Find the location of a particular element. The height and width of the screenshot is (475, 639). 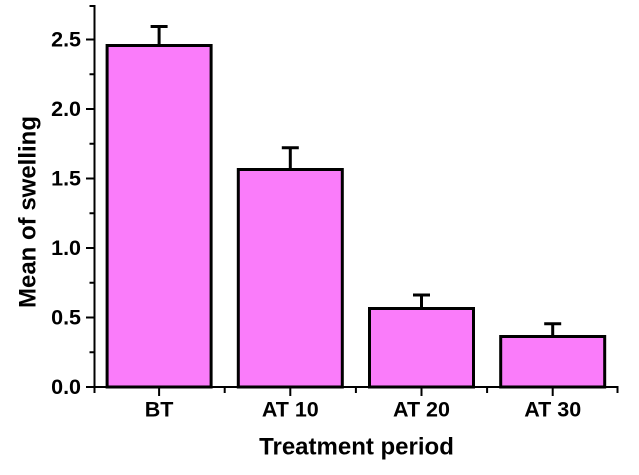

svg-text: 1.0 is located at coordinates (66, 248).